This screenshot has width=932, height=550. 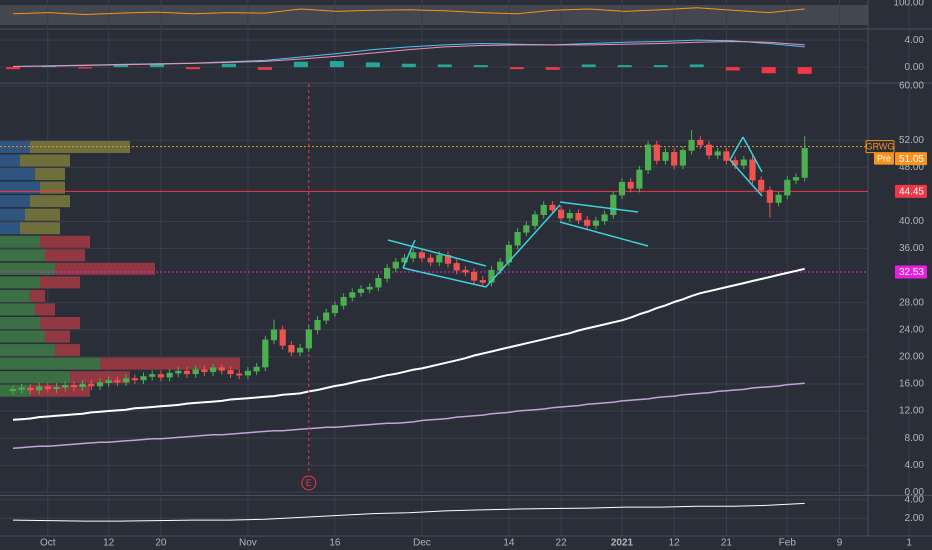 What do you see at coordinates (911, 329) in the screenshot?
I see `y-tick-label: 24.00` at bounding box center [911, 329].